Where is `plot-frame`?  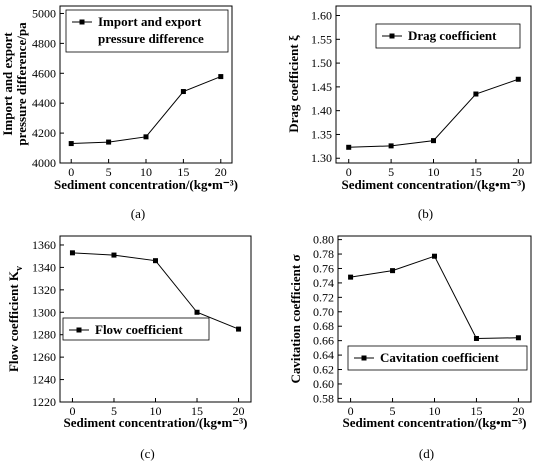 plot-frame is located at coordinates (434, 319).